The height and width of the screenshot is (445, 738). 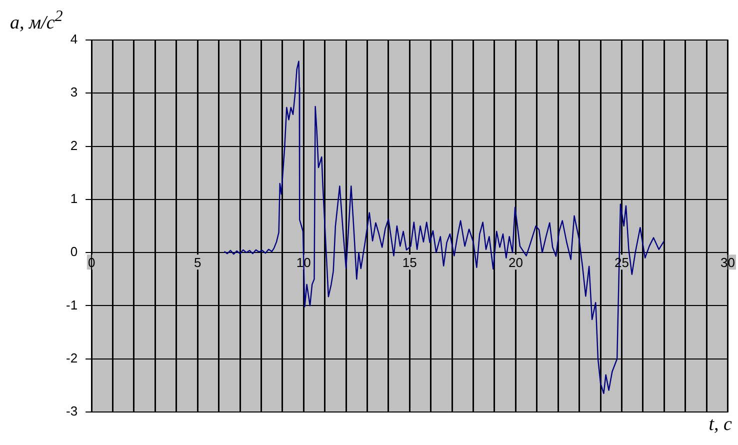 What do you see at coordinates (74, 145) in the screenshot?
I see `y-tick-label: 2` at bounding box center [74, 145].